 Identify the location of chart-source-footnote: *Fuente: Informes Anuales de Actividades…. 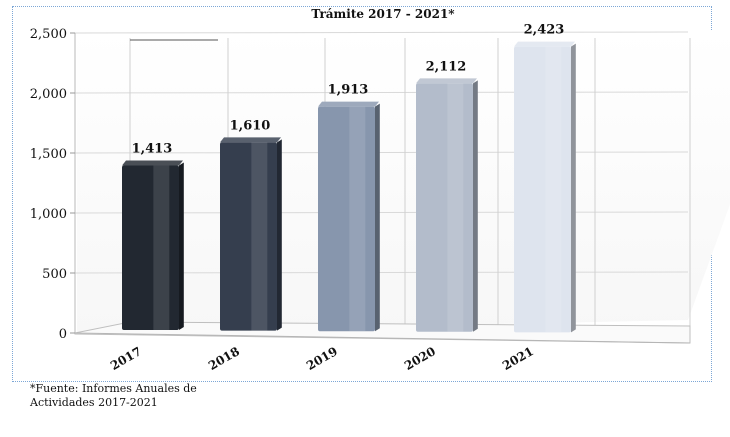
(113, 395).